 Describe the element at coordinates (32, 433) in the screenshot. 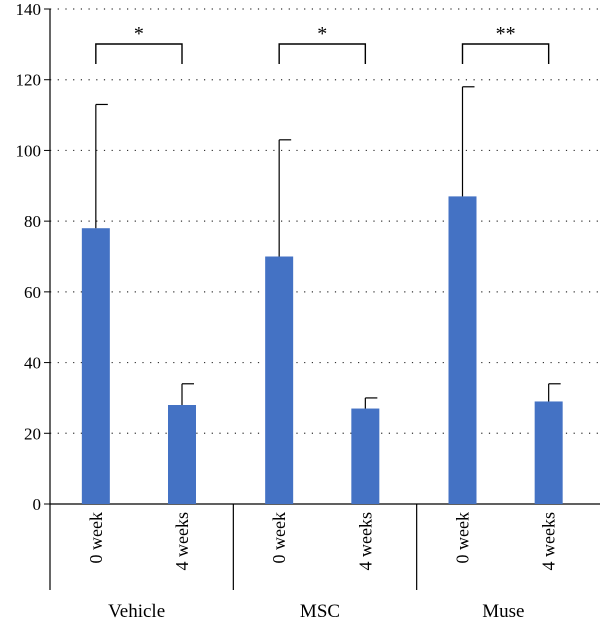

I see `y-tick-label: 20` at that location.